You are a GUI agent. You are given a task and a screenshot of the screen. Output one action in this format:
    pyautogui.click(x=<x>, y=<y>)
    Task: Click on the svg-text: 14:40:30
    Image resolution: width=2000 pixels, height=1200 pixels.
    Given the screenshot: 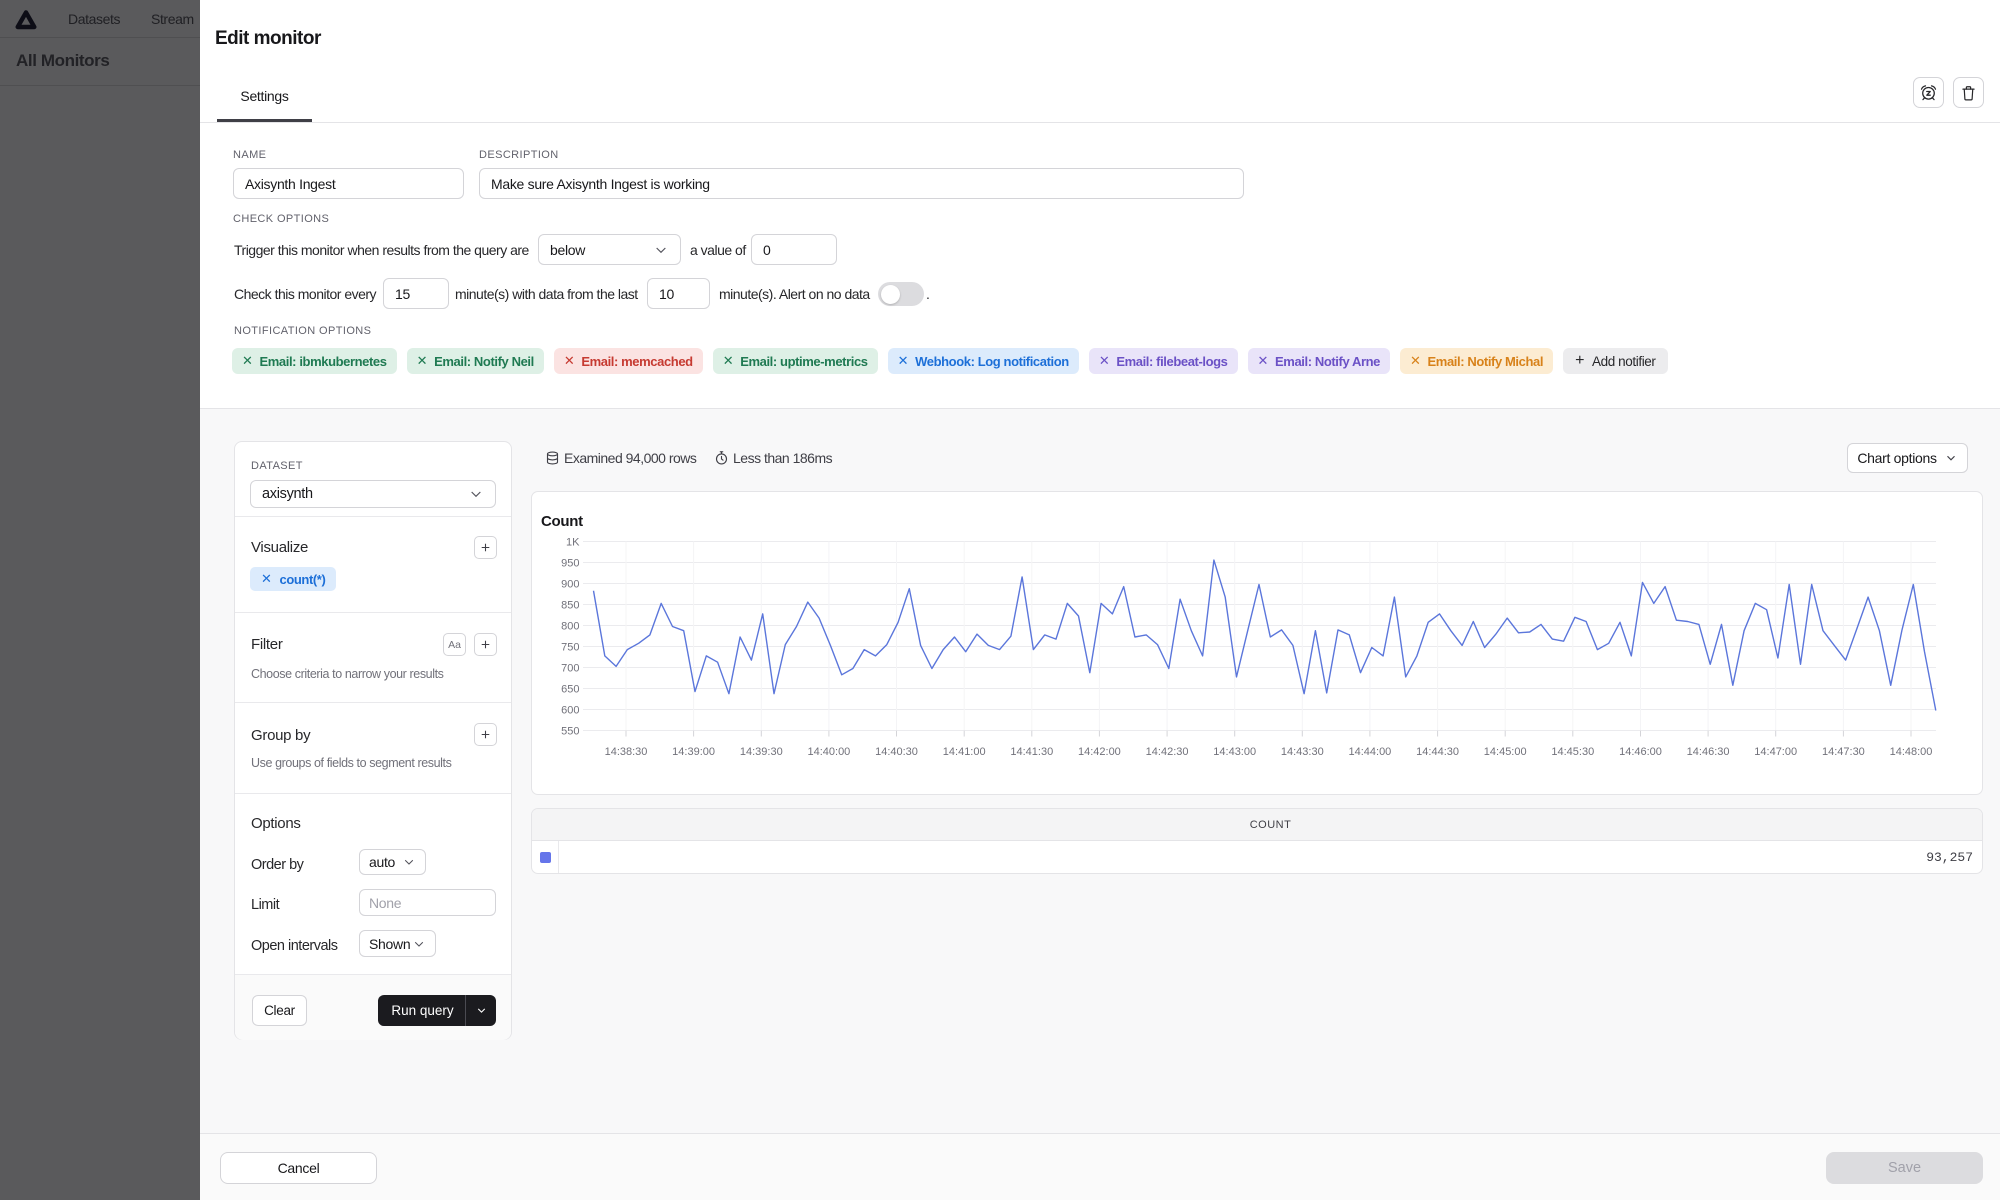 What is the action you would take?
    pyautogui.click(x=896, y=752)
    